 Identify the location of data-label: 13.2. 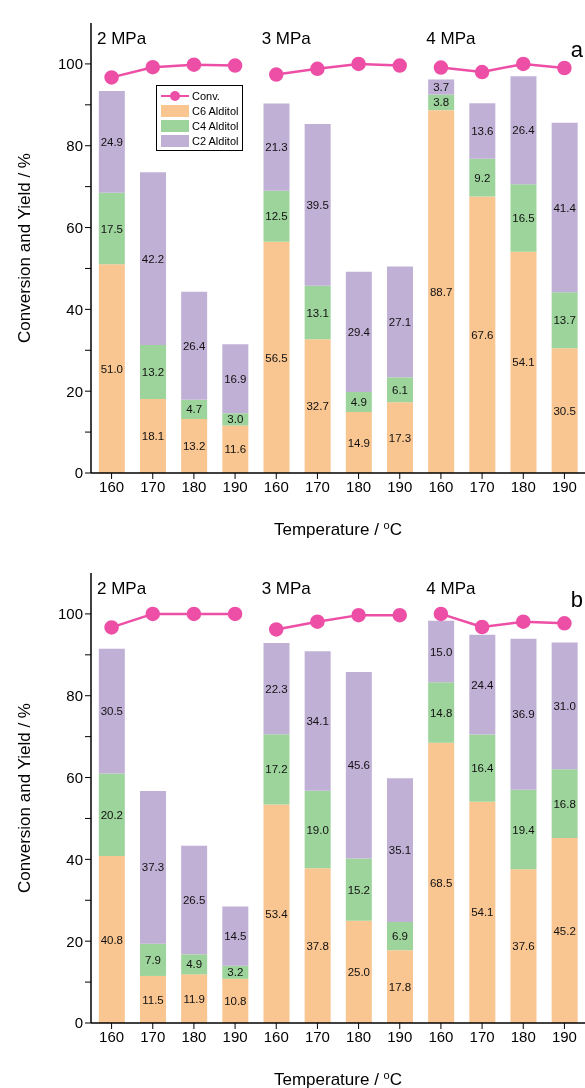
(194, 446).